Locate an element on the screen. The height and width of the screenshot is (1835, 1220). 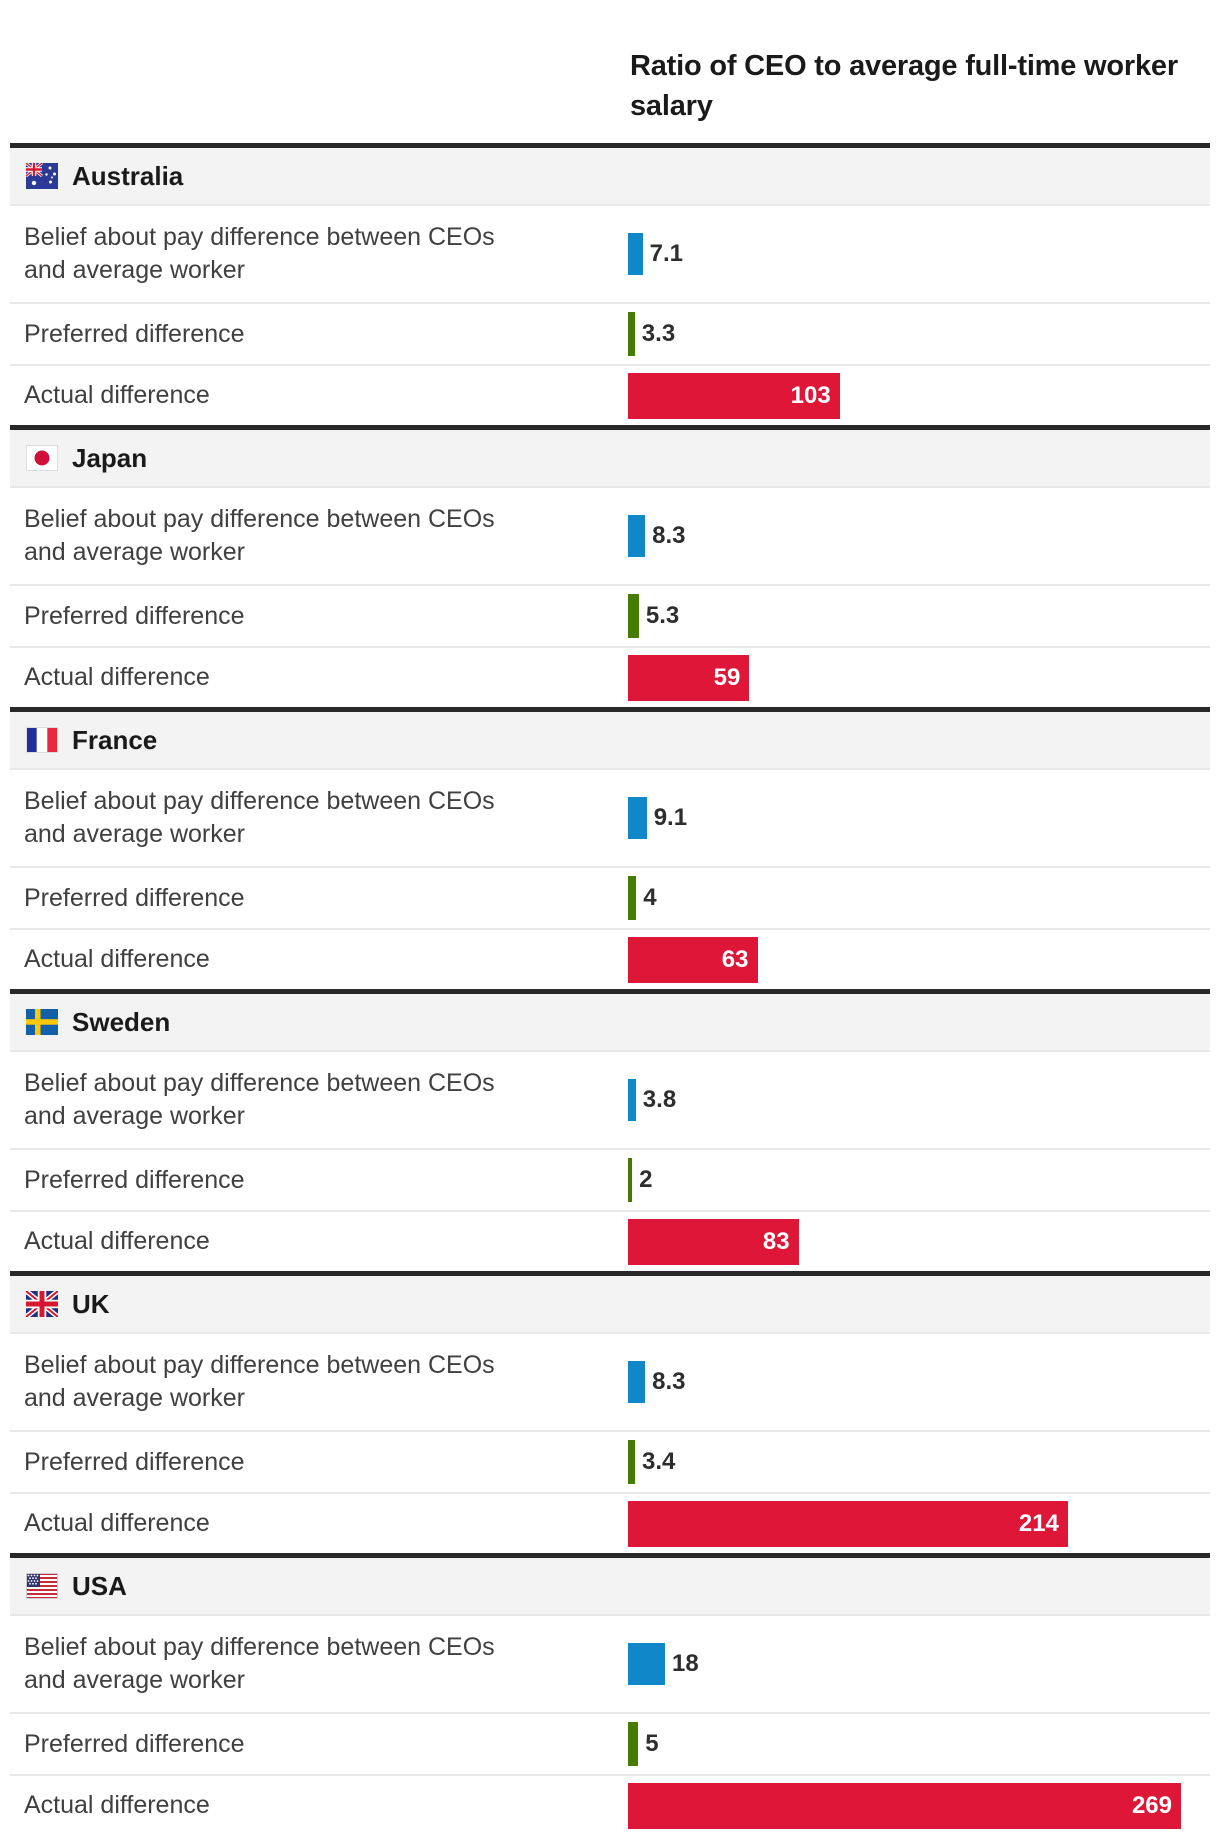
country-header: Japan is located at coordinates (610, 458).